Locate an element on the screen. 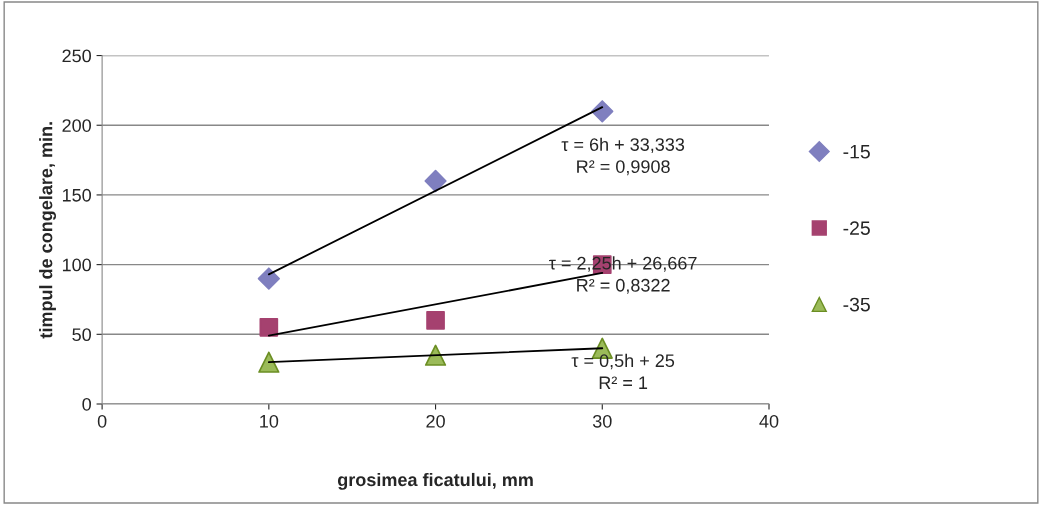 The width and height of the screenshot is (1042, 505). x-tick-label: 0 is located at coordinates (102, 421).